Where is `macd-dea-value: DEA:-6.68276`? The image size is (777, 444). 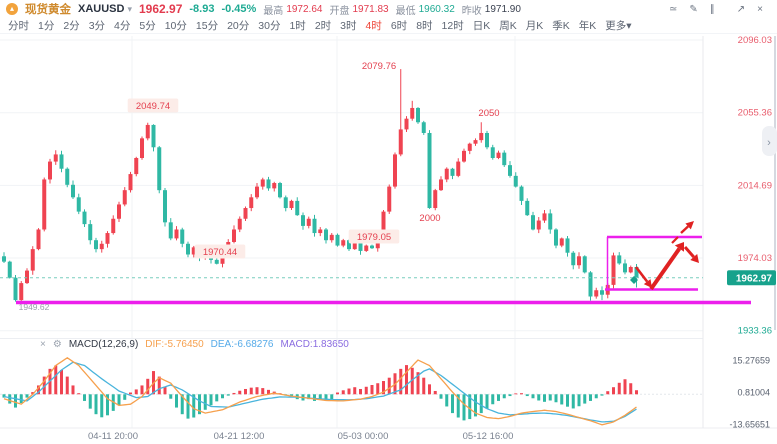
macd-dea-value: DEA:-6.68276 is located at coordinates (242, 344).